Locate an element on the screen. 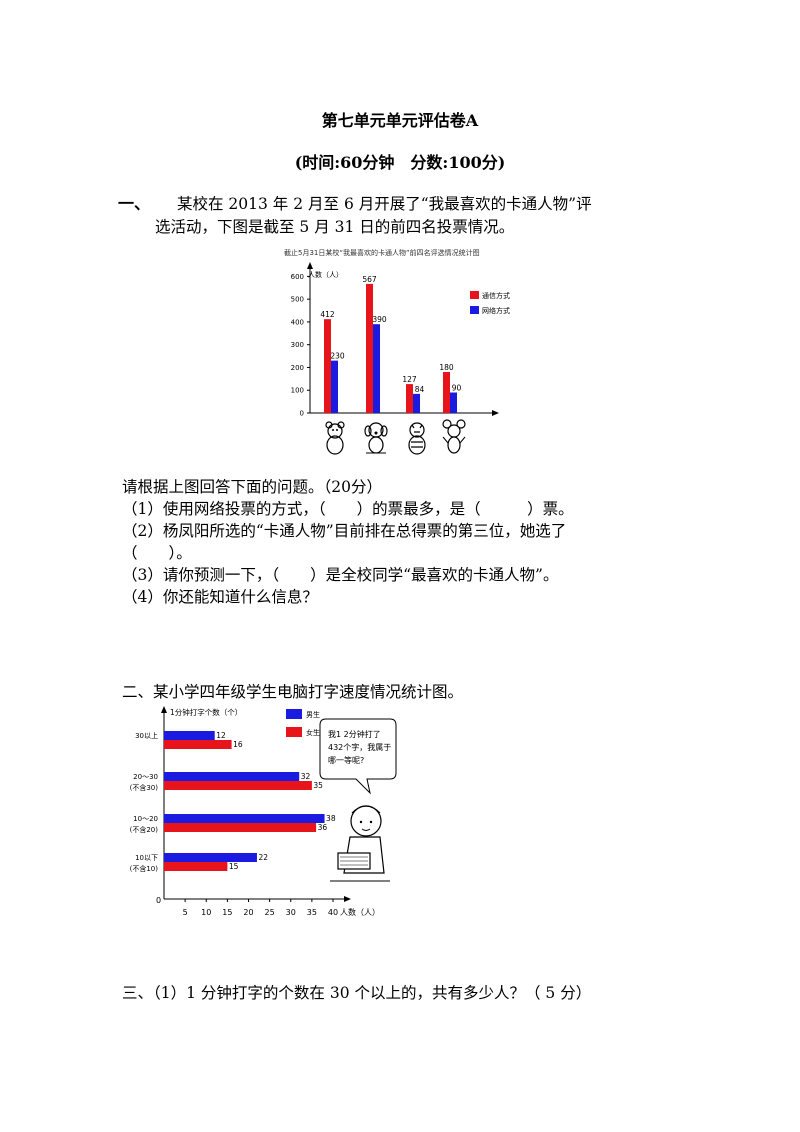  chart1-data-label: 567 is located at coordinates (369, 279).